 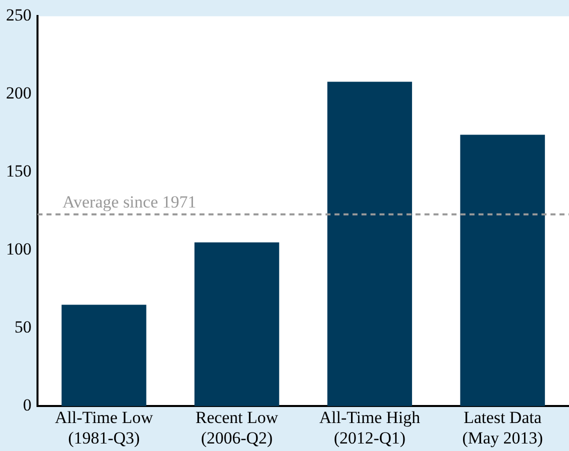 What do you see at coordinates (370, 428) in the screenshot?
I see `x-tick-label: All-Time High (2012-Q1)` at bounding box center [370, 428].